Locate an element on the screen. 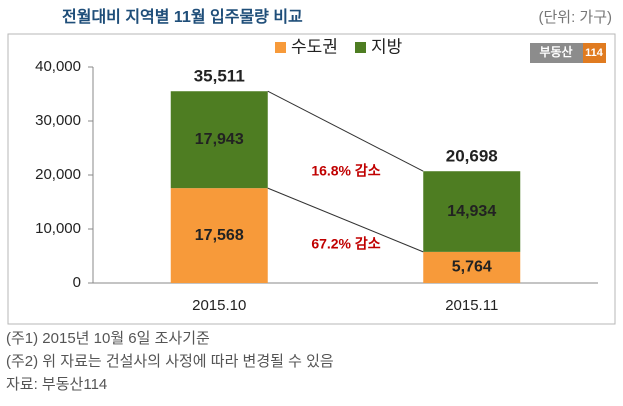  legend-label: 지방 is located at coordinates (387, 46).